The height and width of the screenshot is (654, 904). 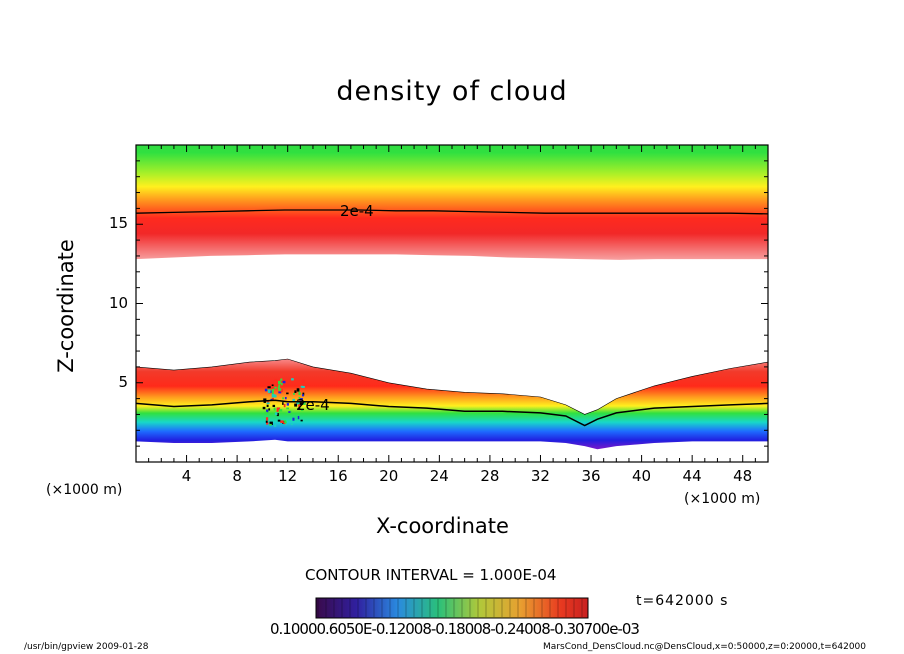 I want to click on x-tick-label: 44, so click(x=692, y=476).